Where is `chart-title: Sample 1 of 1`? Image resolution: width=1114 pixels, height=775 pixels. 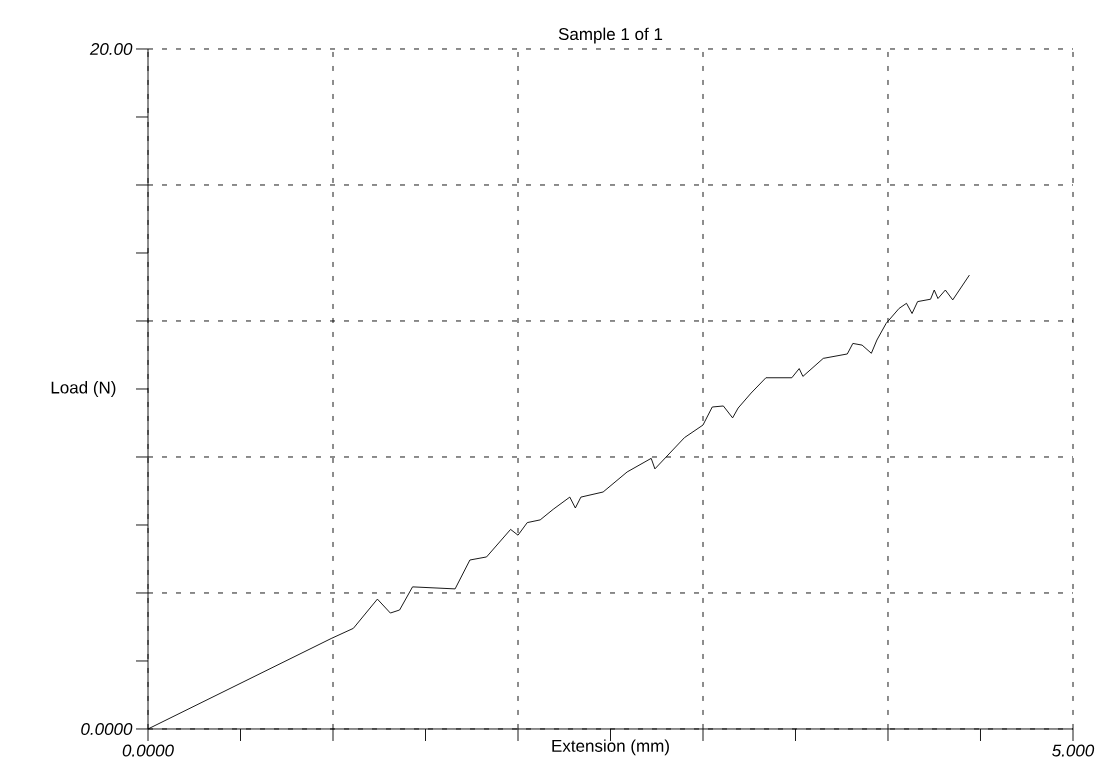 chart-title: Sample 1 of 1 is located at coordinates (610, 35).